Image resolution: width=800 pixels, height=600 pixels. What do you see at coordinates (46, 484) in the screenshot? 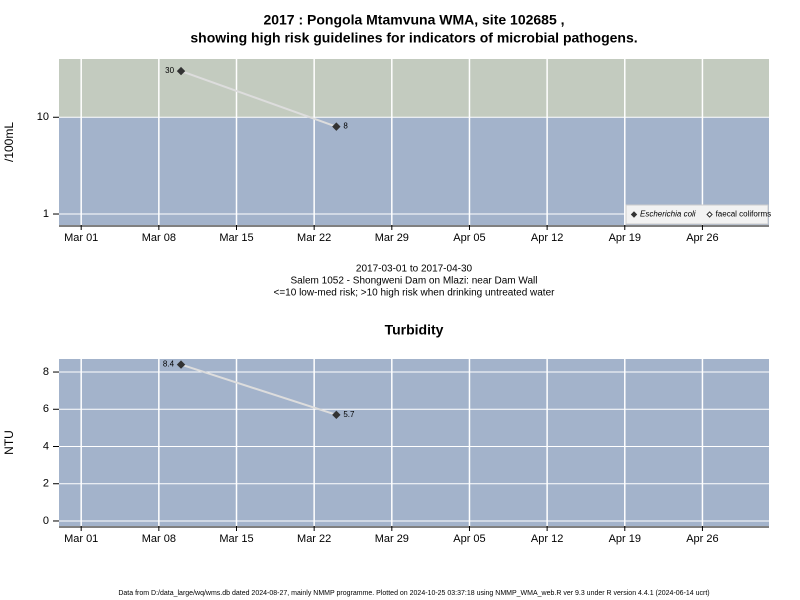
I see `y-tick-label: 2` at bounding box center [46, 484].